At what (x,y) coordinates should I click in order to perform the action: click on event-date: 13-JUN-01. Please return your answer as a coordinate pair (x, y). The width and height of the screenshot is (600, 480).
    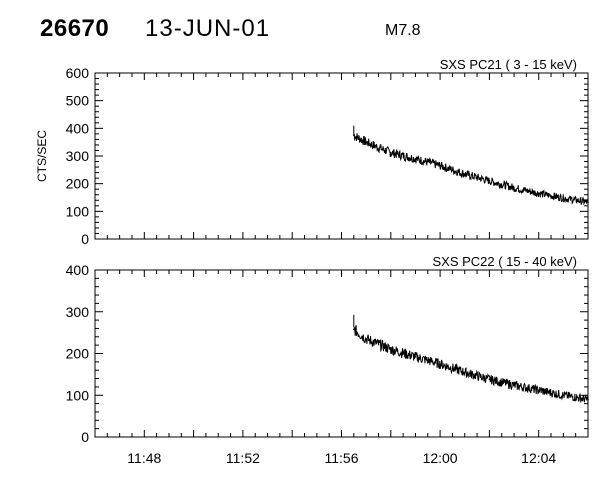
    Looking at the image, I should click on (208, 28).